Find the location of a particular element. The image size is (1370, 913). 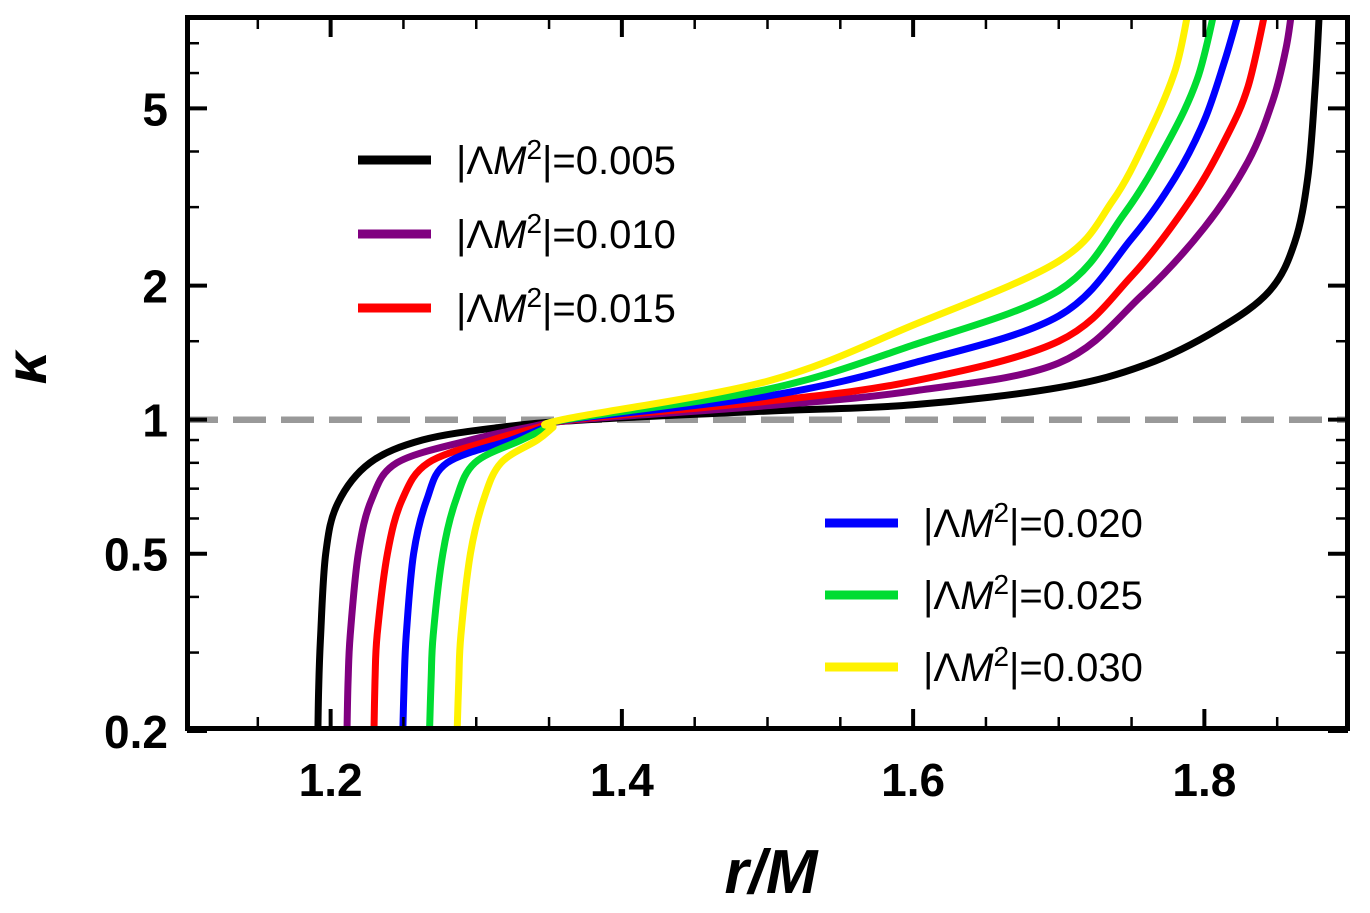

y-tick-label-0.2: 0.2 is located at coordinates (136, 732).